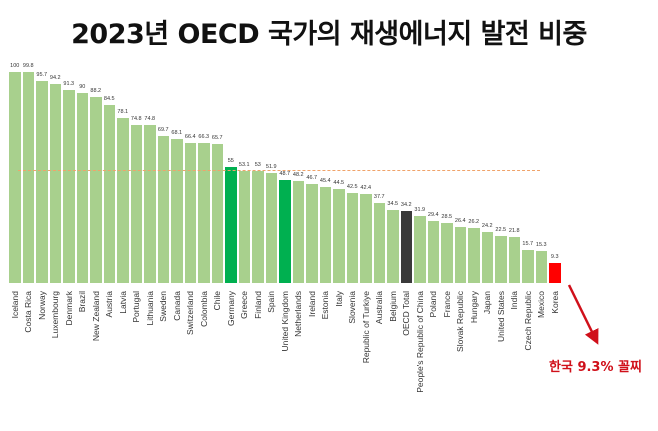 Image resolution: width=658 pixels, height=431 pixels. Describe the element at coordinates (163, 129) in the screenshot. I see `value-label: 69.7` at that location.